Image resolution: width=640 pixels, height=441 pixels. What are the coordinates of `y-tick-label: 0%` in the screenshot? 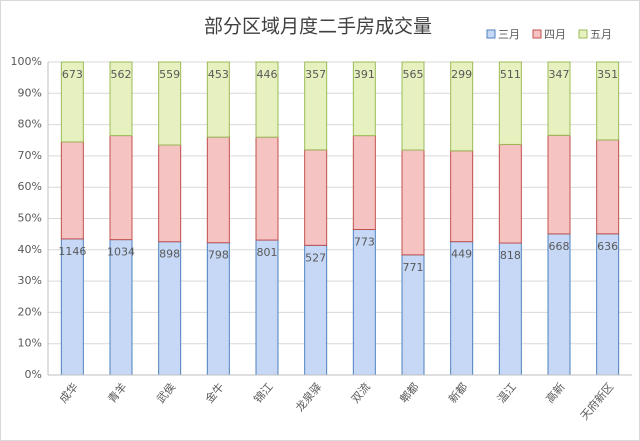 It's located at (33, 374).